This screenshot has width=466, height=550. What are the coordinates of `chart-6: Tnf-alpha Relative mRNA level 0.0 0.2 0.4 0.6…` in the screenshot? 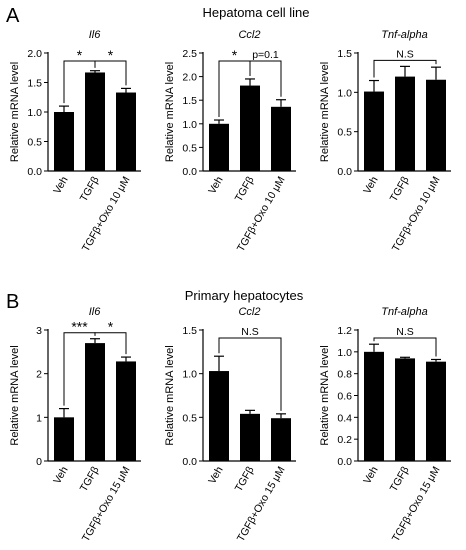 It's located at (385, 425).